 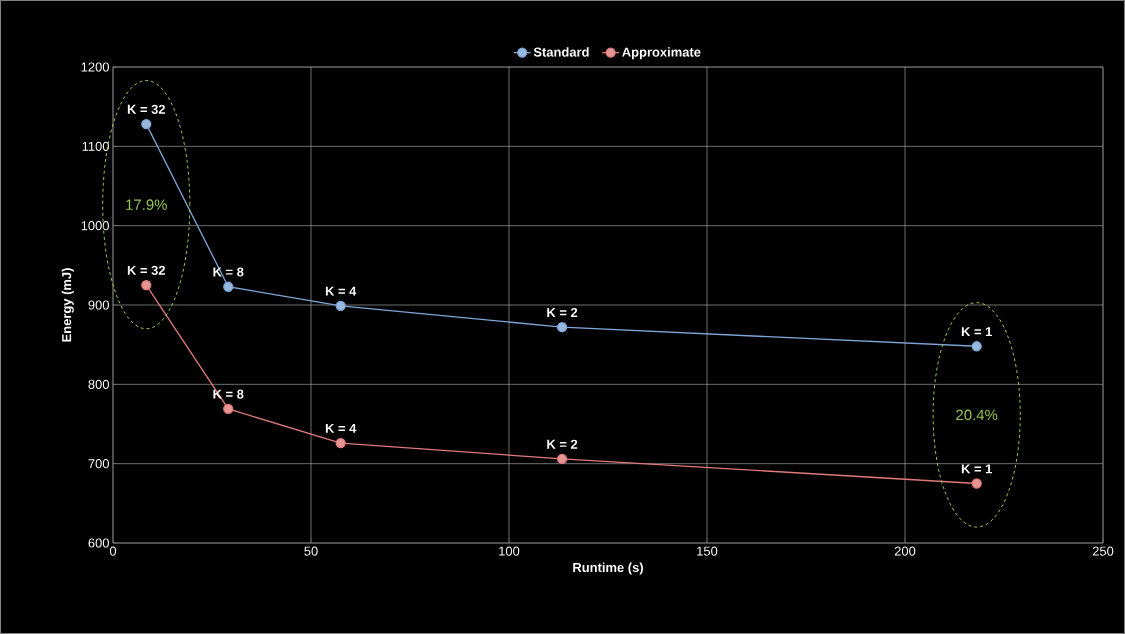 I want to click on x-axis-title: Runtime (s), so click(x=608, y=568).